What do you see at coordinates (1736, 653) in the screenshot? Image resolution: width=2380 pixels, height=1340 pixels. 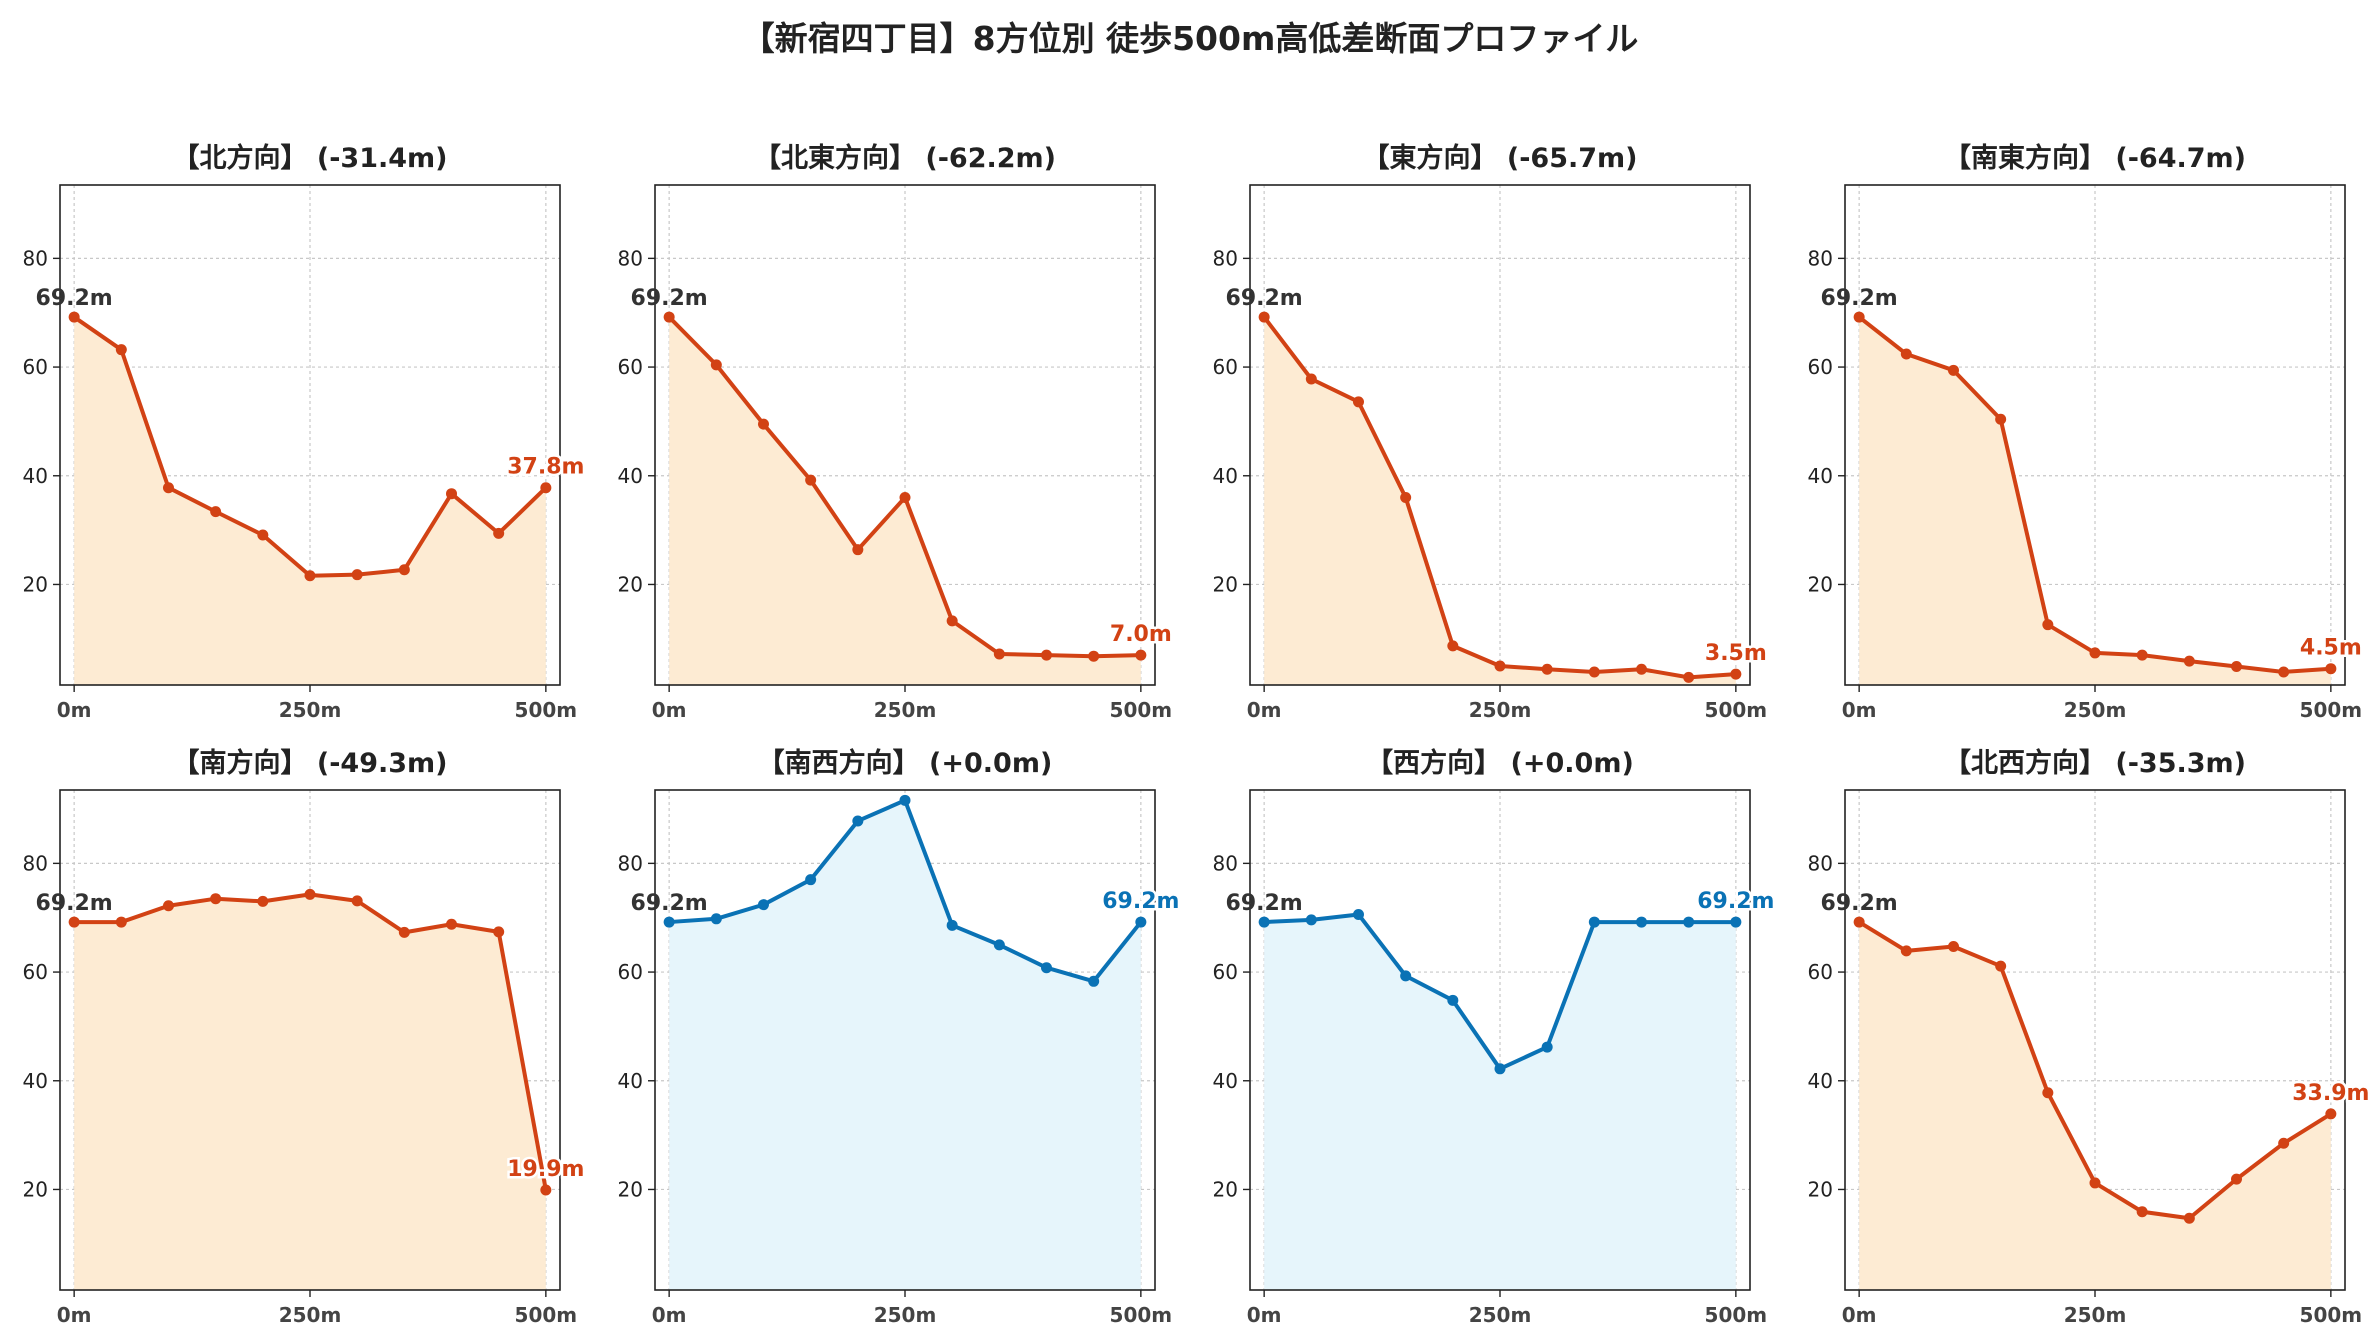 I see `end-elevation-label: 3.5m` at bounding box center [1736, 653].